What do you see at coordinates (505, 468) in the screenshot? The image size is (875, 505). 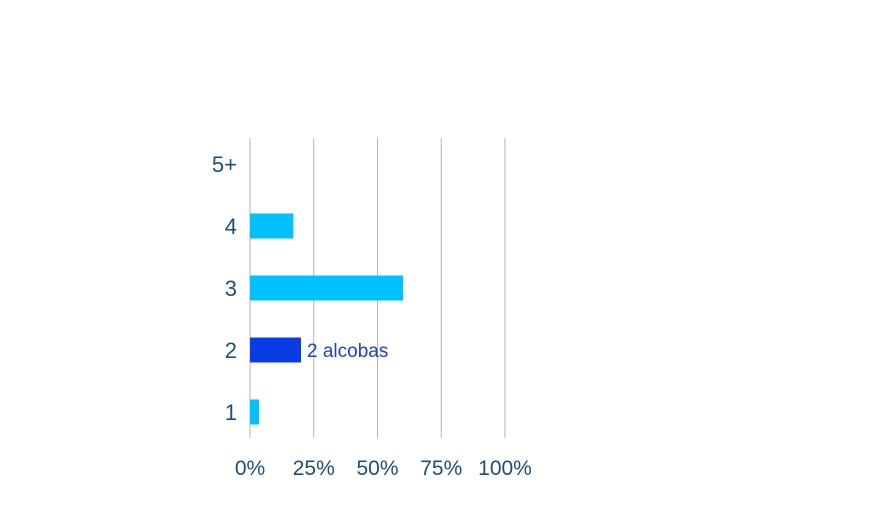 I see `x-tick-label: 100%` at bounding box center [505, 468].